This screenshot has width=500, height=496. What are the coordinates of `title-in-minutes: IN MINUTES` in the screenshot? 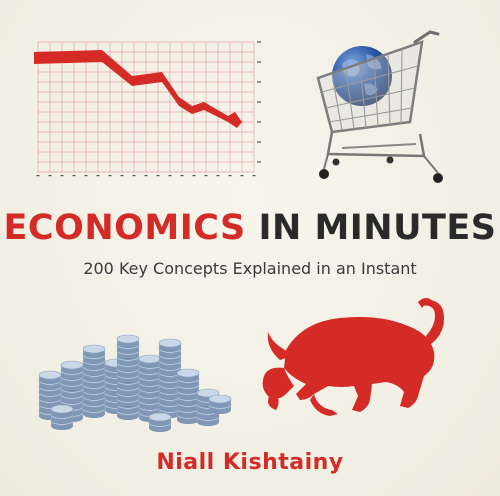 It's located at (377, 228).